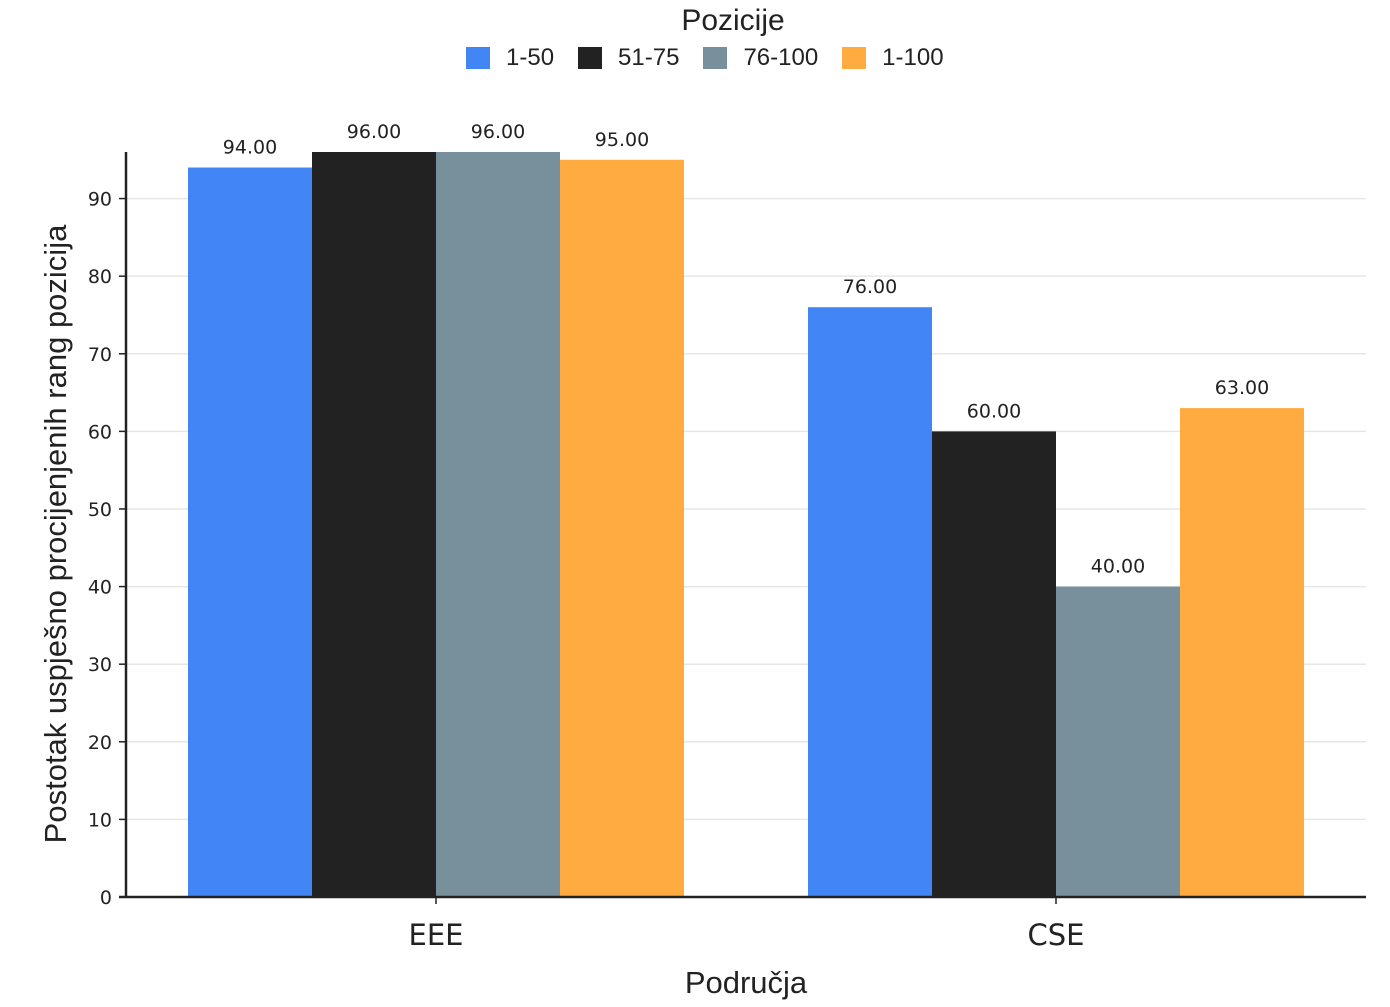  I want to click on bar-1-100-CSE, so click(1242, 652).